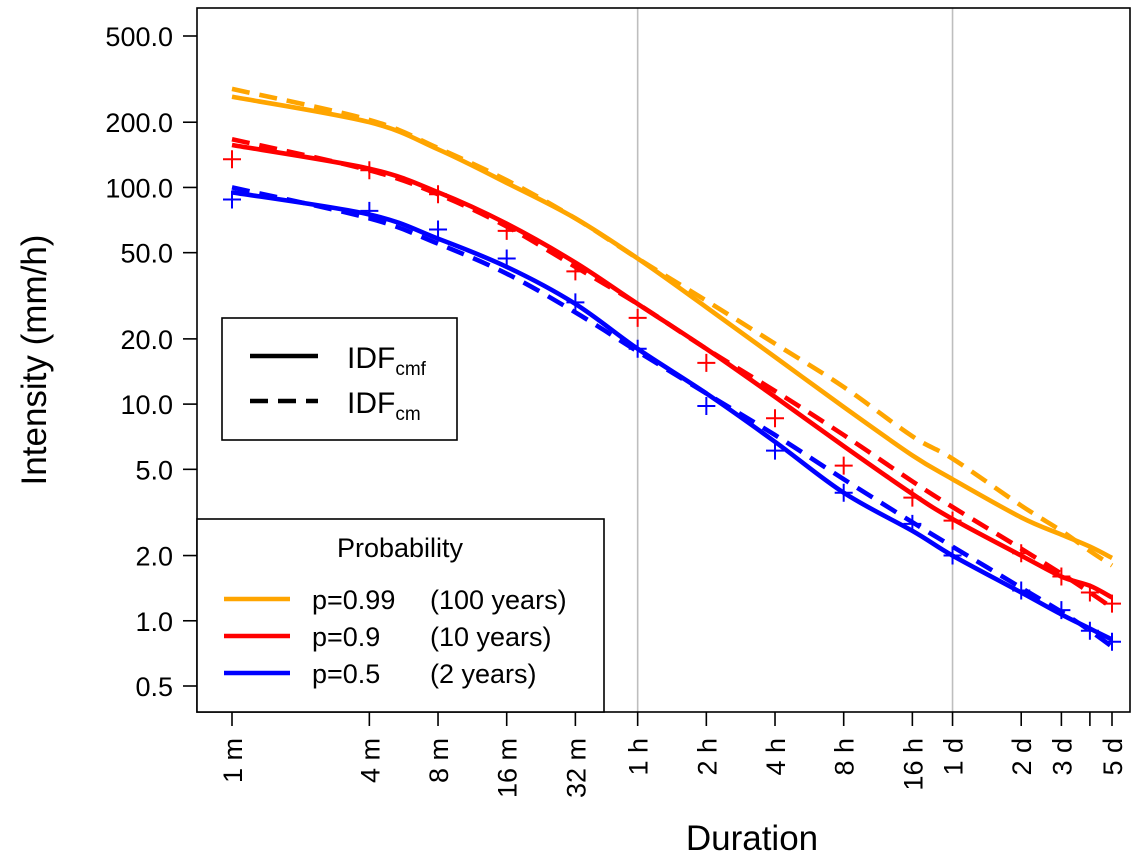  What do you see at coordinates (346, 637) in the screenshot?
I see `probability-legend-p: p=0.9` at bounding box center [346, 637].